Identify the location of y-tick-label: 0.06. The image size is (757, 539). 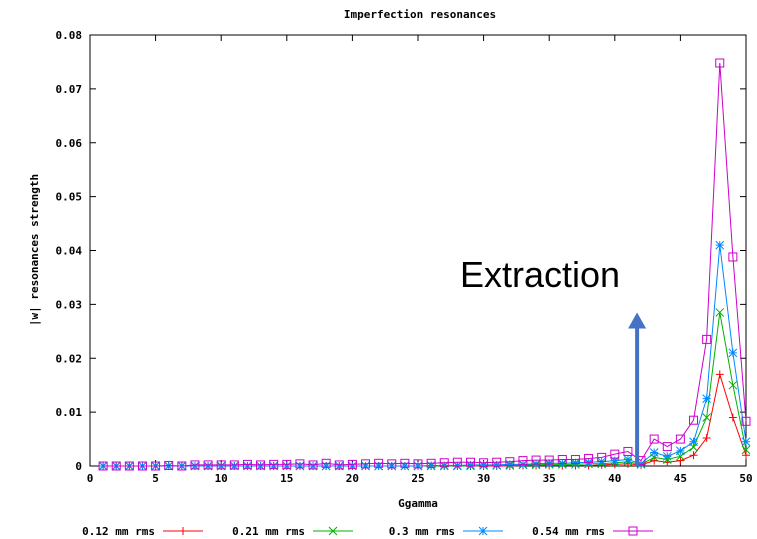
(69, 143).